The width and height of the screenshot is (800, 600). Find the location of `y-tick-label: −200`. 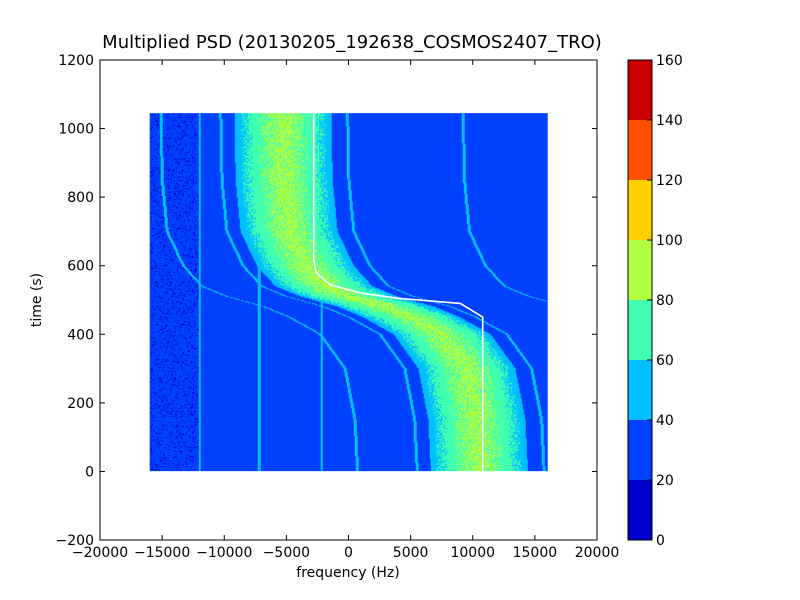

y-tick-label: −200 is located at coordinates (75, 541).